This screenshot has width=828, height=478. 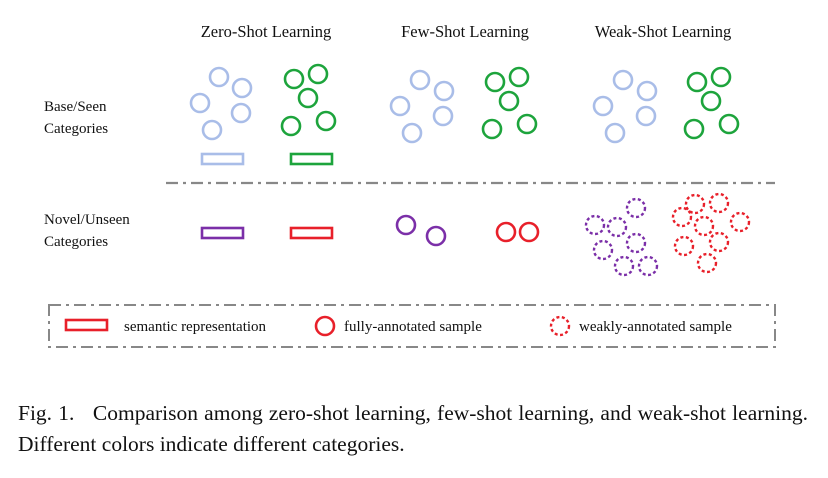 What do you see at coordinates (625, 106) in the screenshot?
I see `weak-shot-base-category-1-samples` at bounding box center [625, 106].